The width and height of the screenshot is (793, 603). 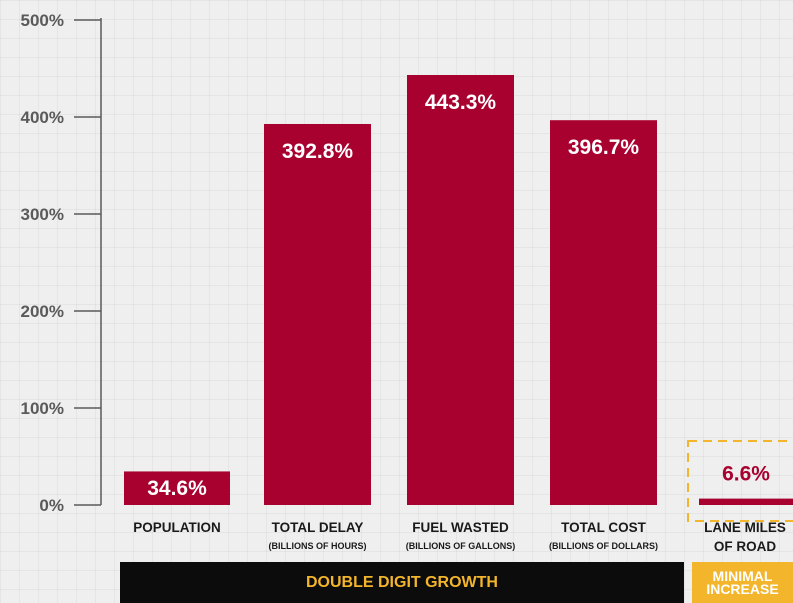 I want to click on category-sublabel: OF ROAD, so click(x=745, y=546).